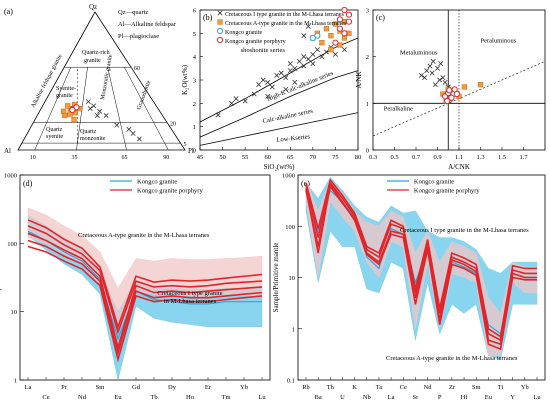 This screenshot has height=410, width=550. What do you see at coordinates (380, 17) in the screenshot?
I see `panel-c-label: (c)` at bounding box center [380, 17].